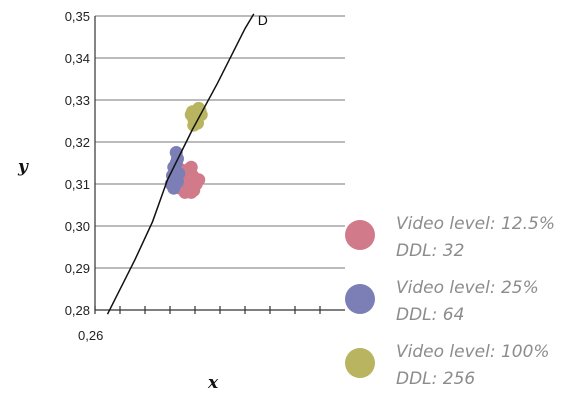 The image size is (584, 407). I want to click on legend-label: Video level: 12.5%, so click(475, 224).